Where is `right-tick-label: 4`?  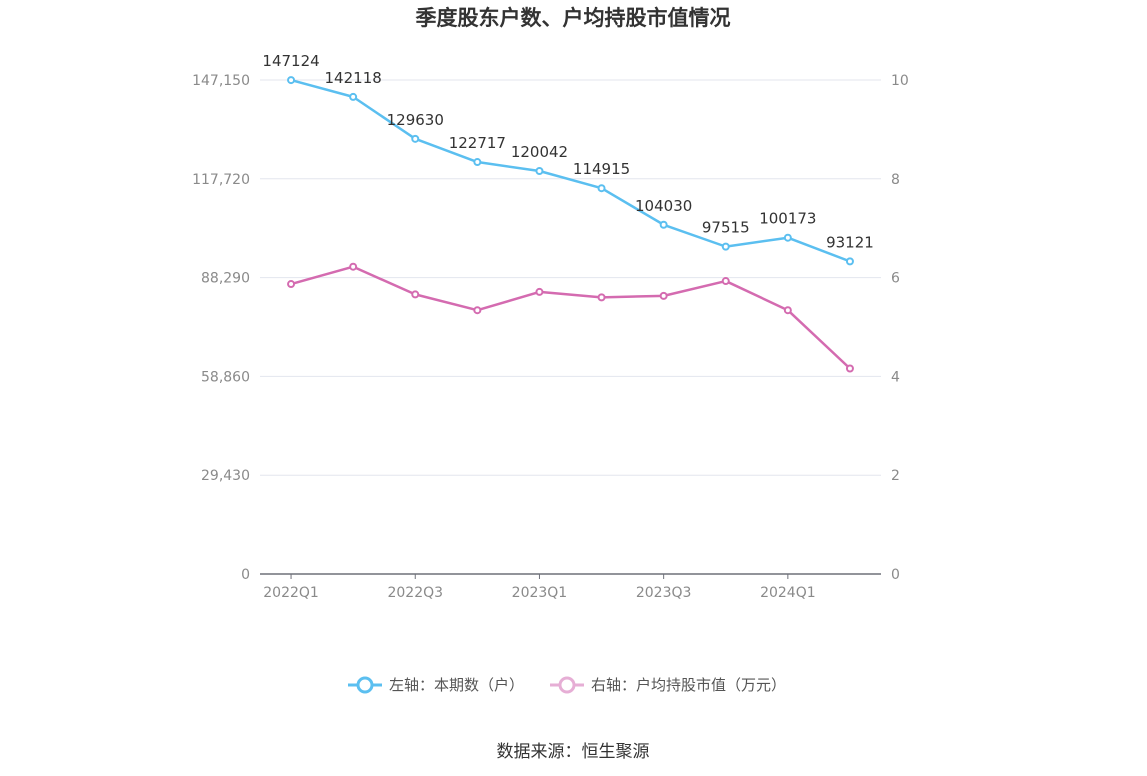
right-tick-label: 4 is located at coordinates (895, 377).